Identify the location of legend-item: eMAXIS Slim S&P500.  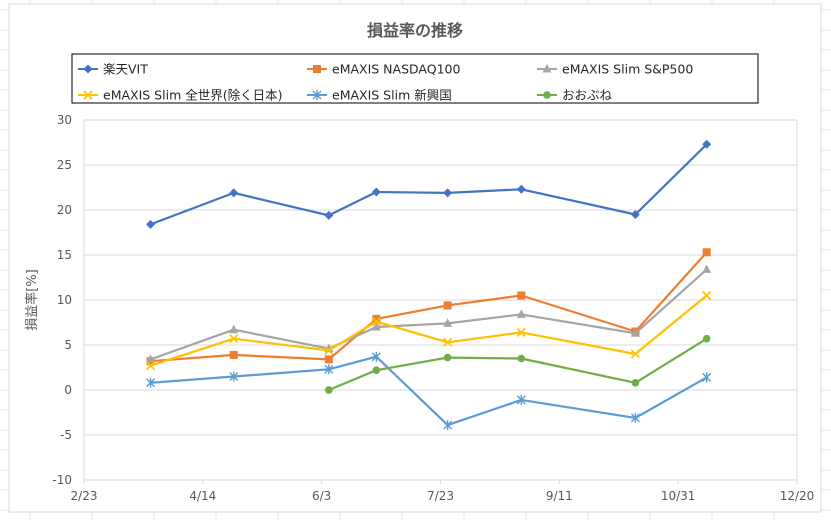
(615, 69).